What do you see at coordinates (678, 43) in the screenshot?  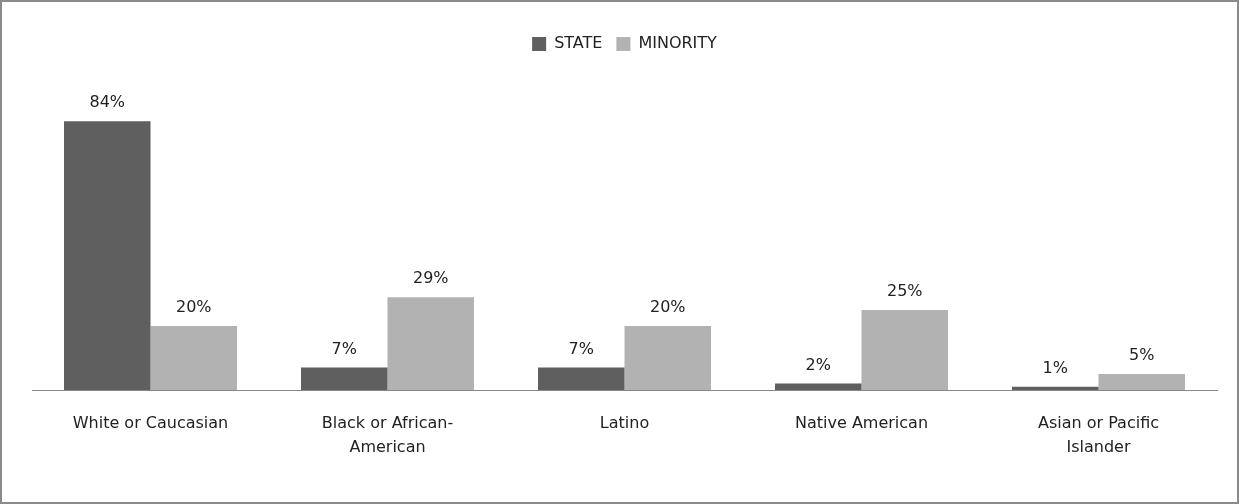 I see `legend-label: MINORITY` at bounding box center [678, 43].